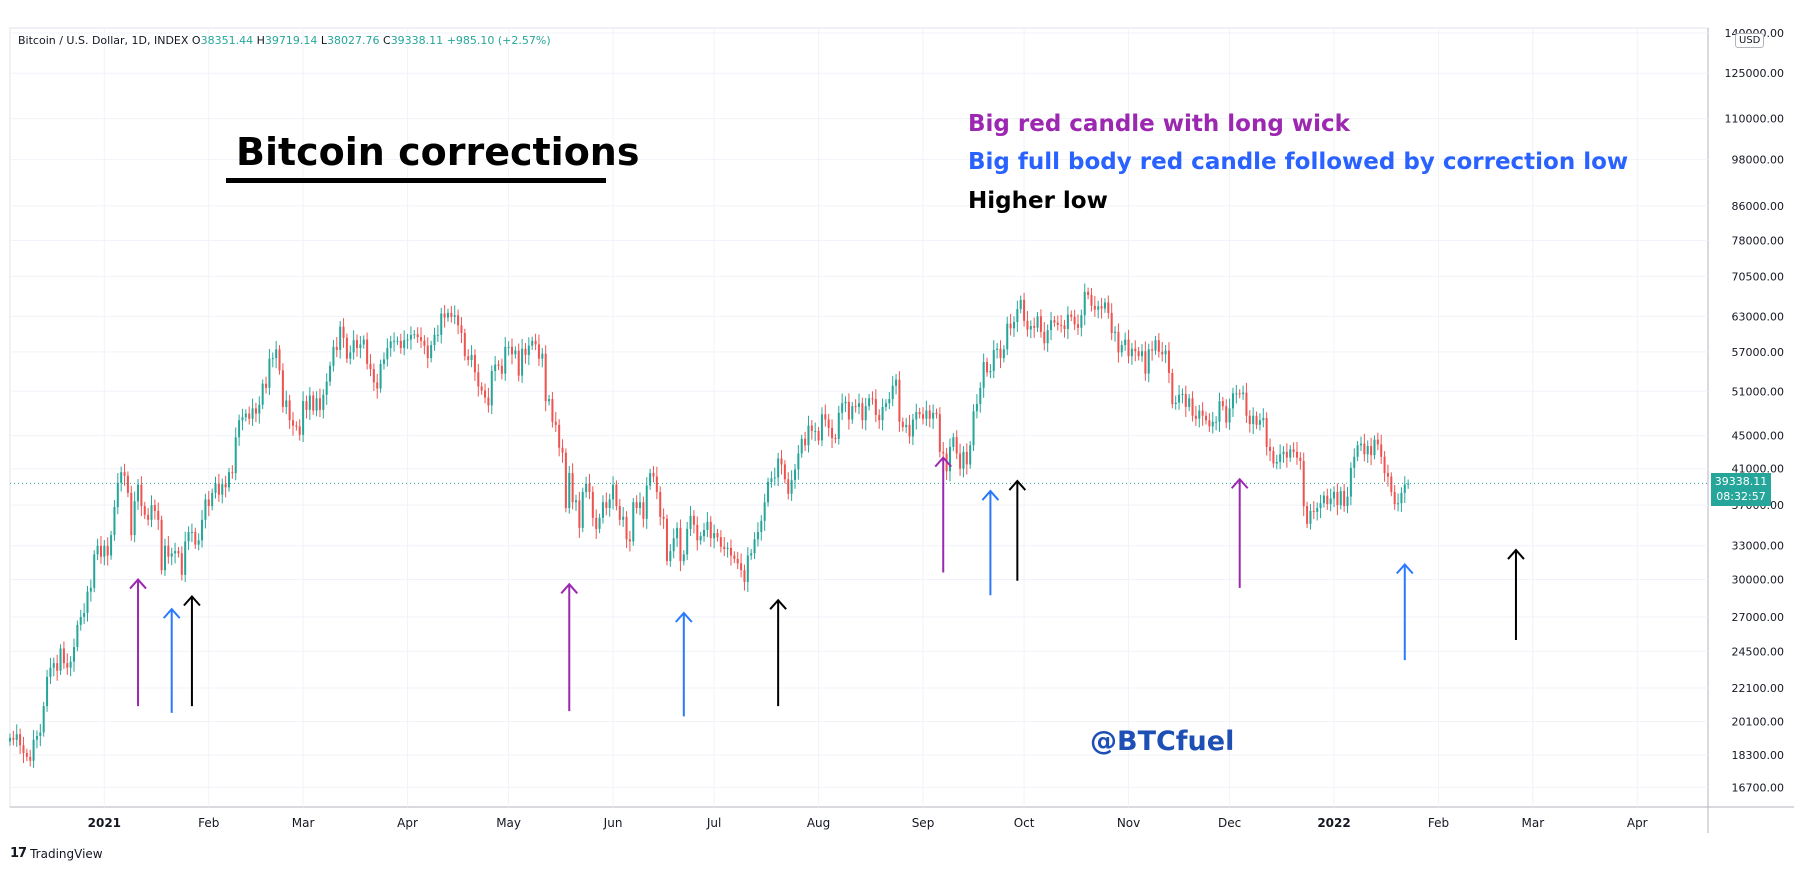 This screenshot has height=872, width=1794. Describe the element at coordinates (1758, 755) in the screenshot. I see `y-tick-label: 18300.00` at that location.